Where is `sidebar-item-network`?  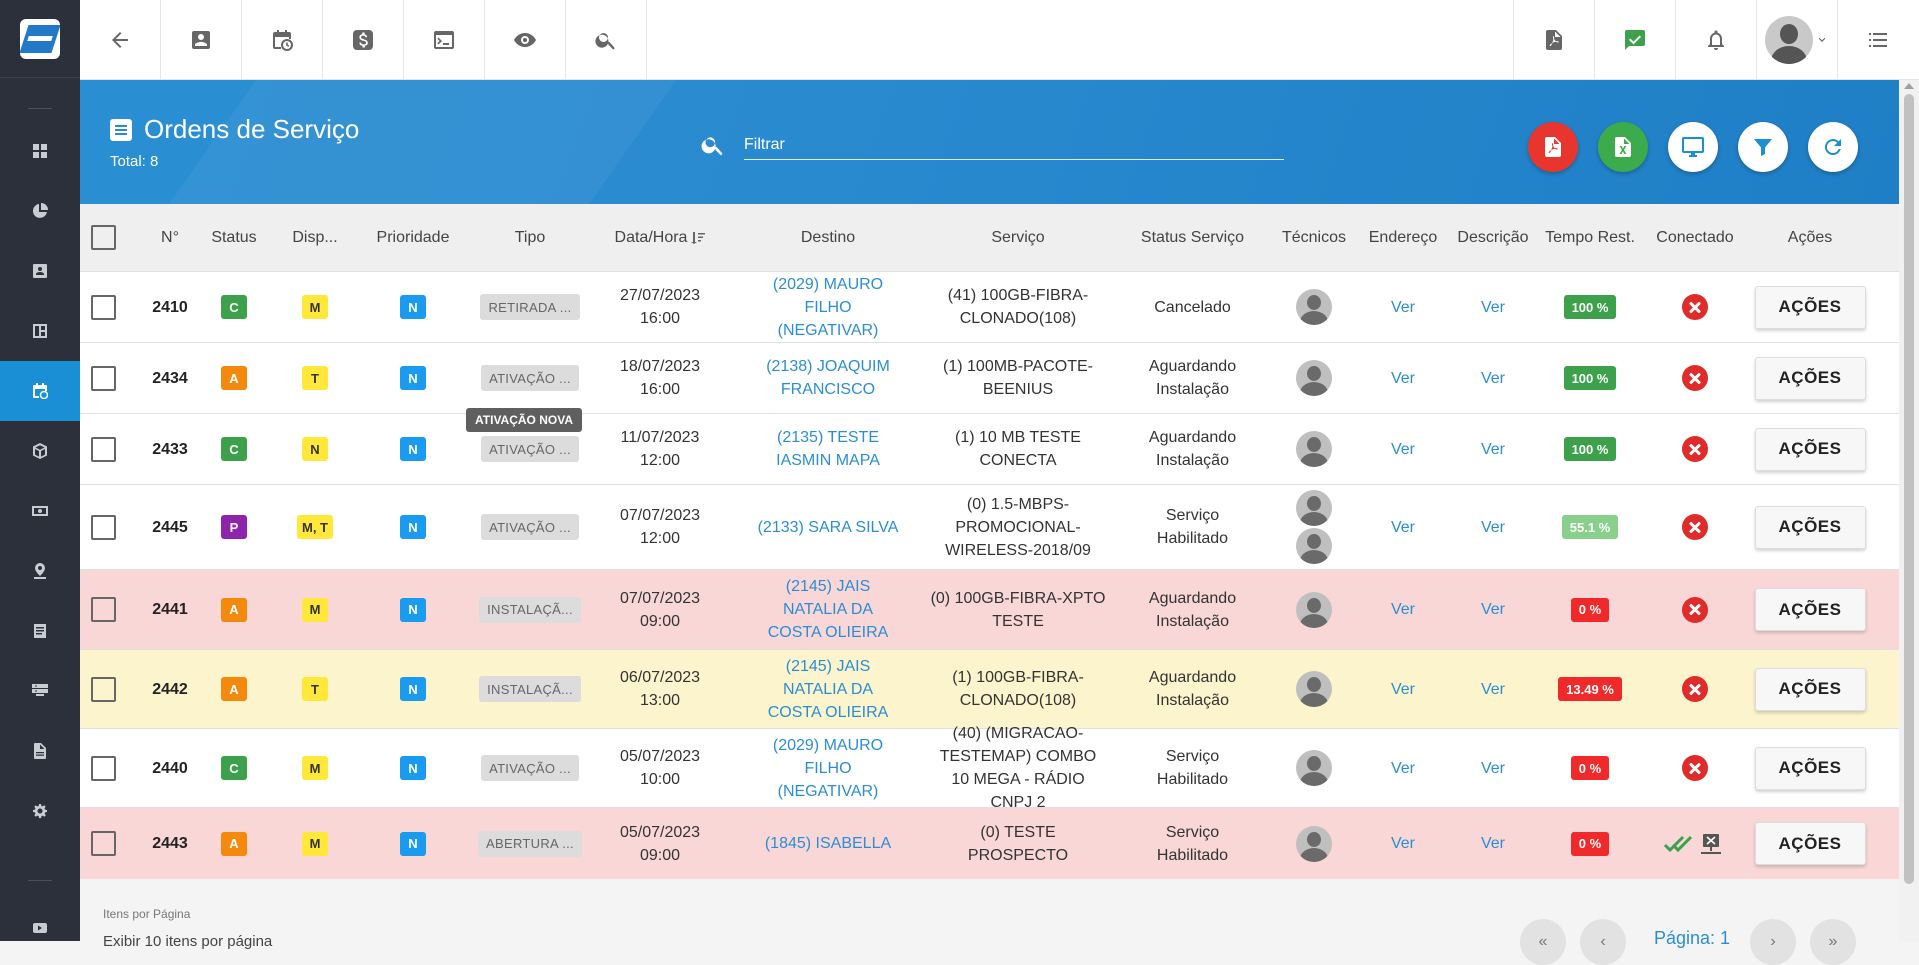
sidebar-item-network is located at coordinates (40, 691).